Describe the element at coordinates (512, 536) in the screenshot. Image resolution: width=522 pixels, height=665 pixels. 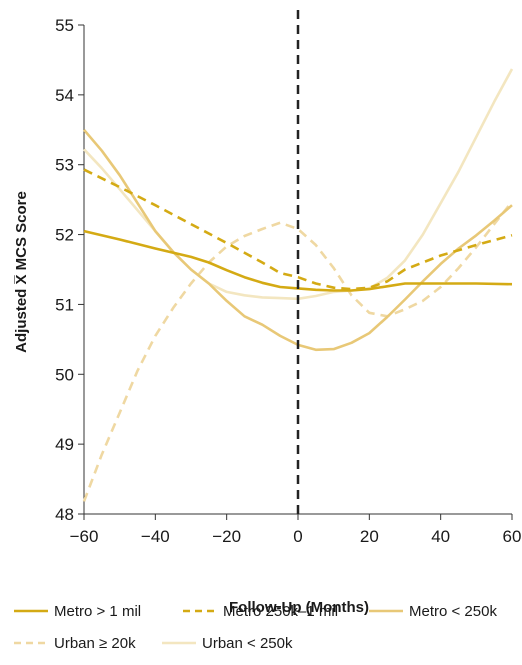
I see `x-tick-label: 60` at that location.